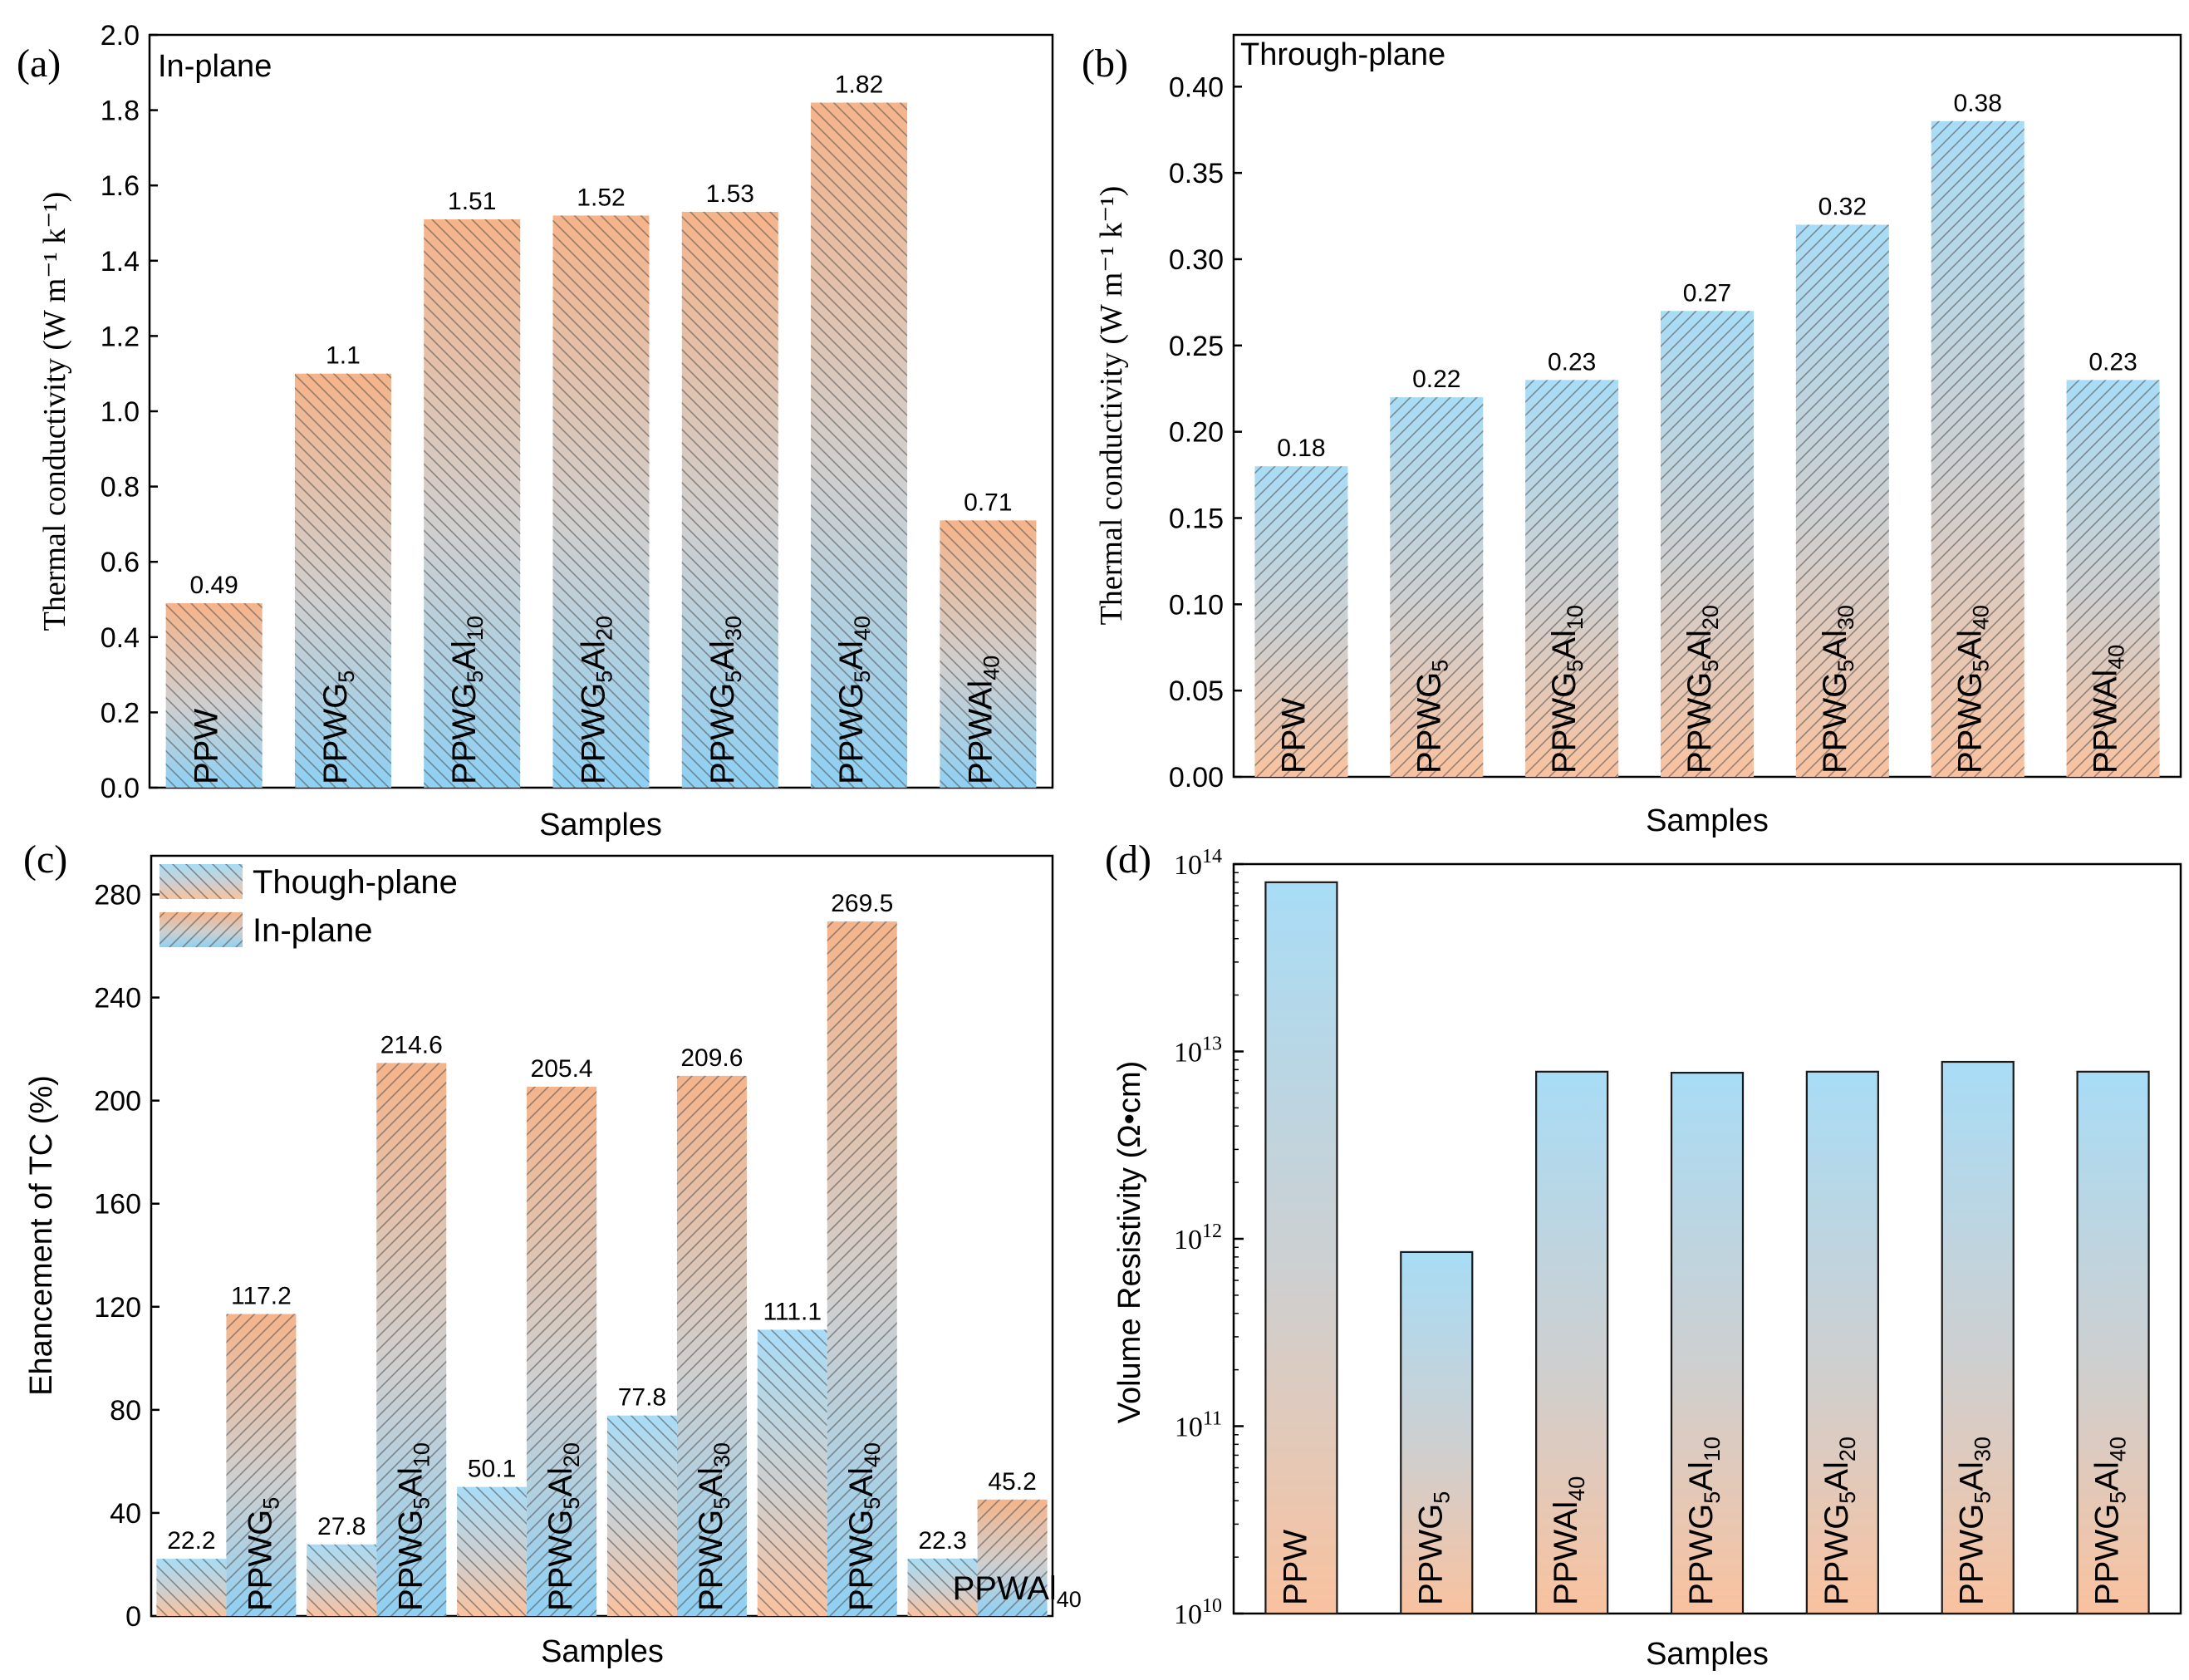 The image size is (2189, 1680). I want to click on panel-a-category-label: PPW, so click(207, 746).